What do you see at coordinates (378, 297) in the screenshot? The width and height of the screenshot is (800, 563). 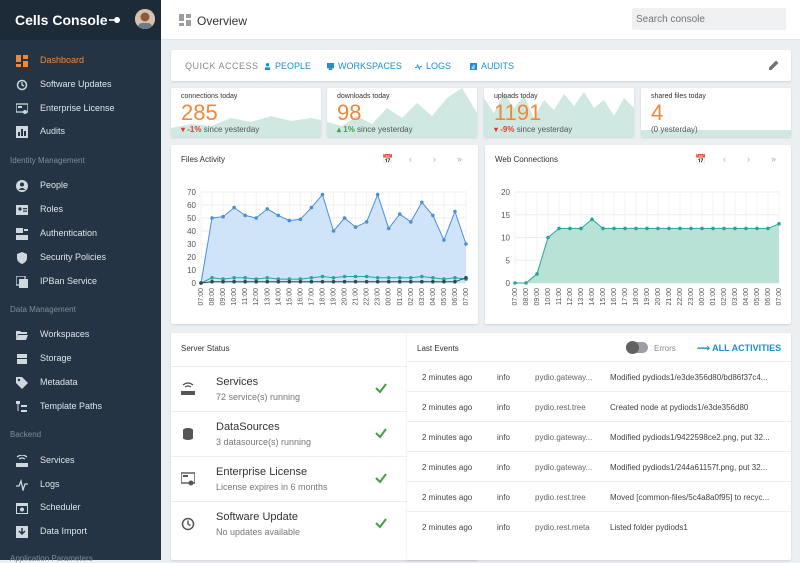 I see `x-tick-label: 23:00` at bounding box center [378, 297].